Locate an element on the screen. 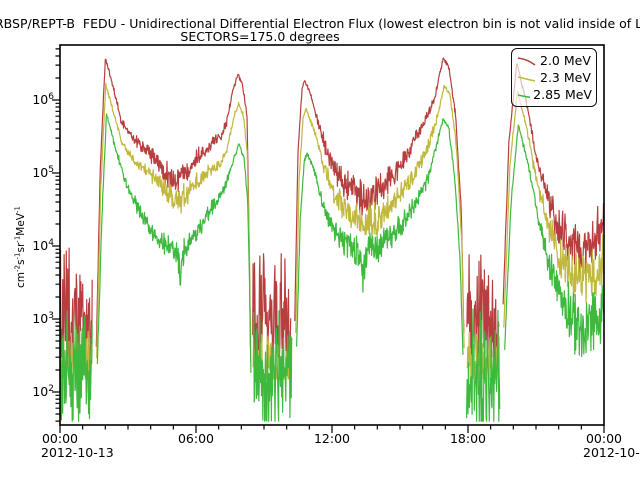 The image size is (640, 480). legend-entry: 2.0 MeV is located at coordinates (554, 60).